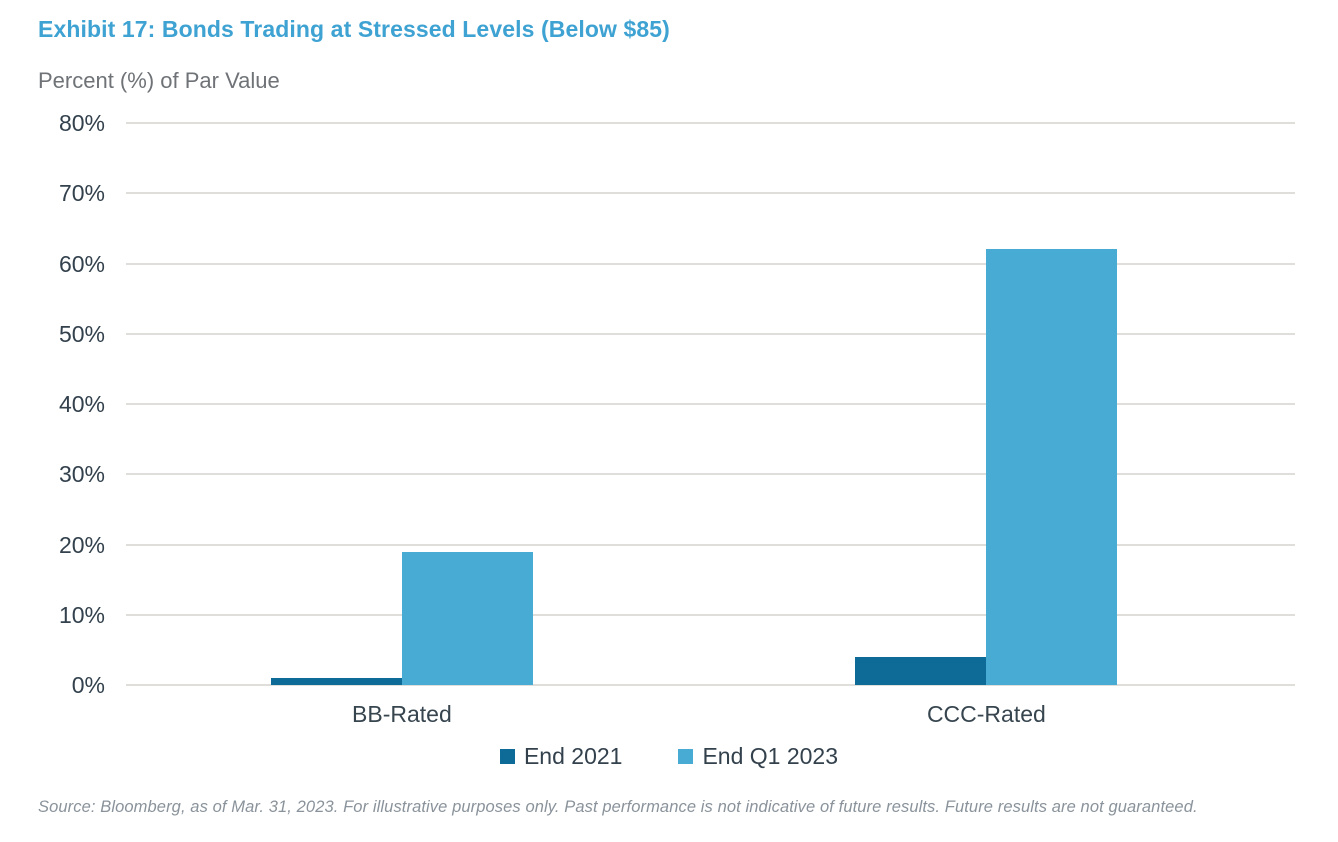 This screenshot has height=842, width=1338. I want to click on y-tick-label-0: 0%, so click(88, 685).